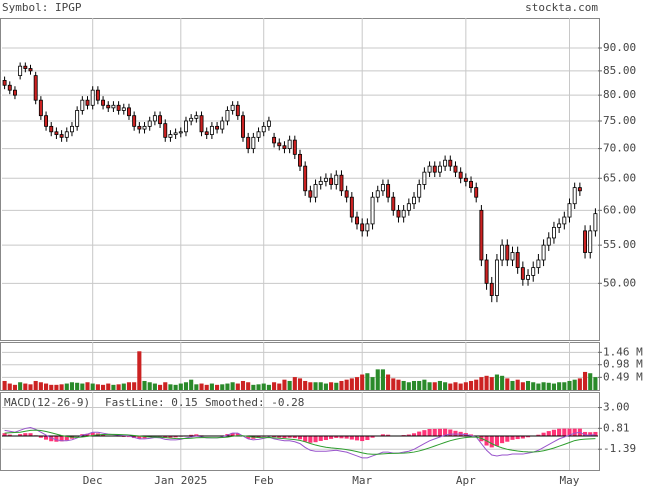 This screenshot has height=486, width=655. Describe the element at coordinates (93, 480) in the screenshot. I see `x-tick-label: Dec` at that location.